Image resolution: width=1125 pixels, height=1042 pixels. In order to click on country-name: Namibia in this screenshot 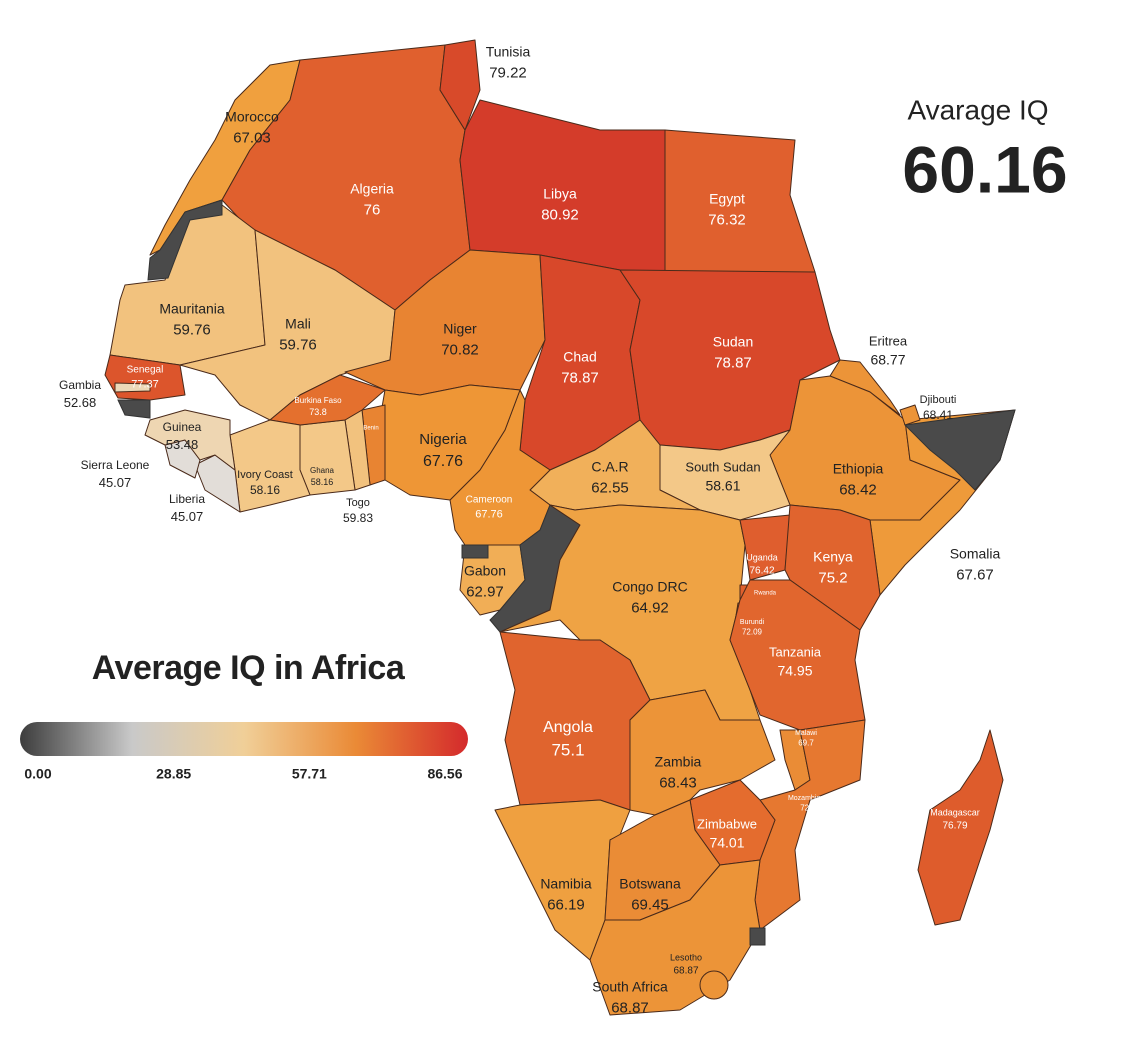, I will do `click(566, 884)`.